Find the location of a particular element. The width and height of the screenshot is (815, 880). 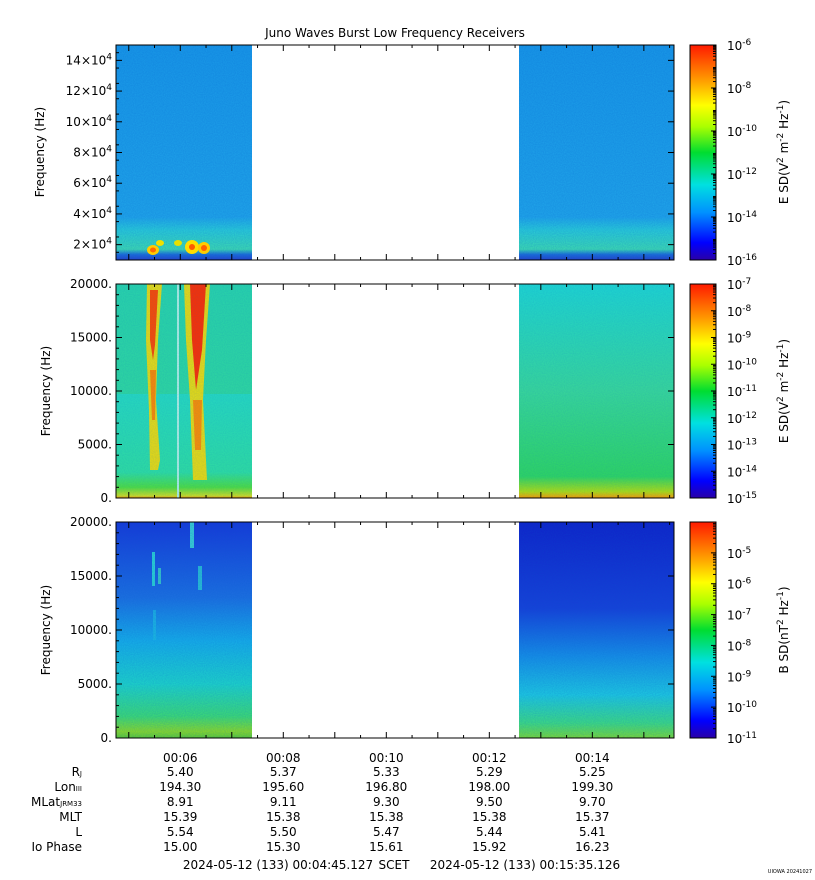

ephem-value-lon: 195.60 is located at coordinates (283, 787).